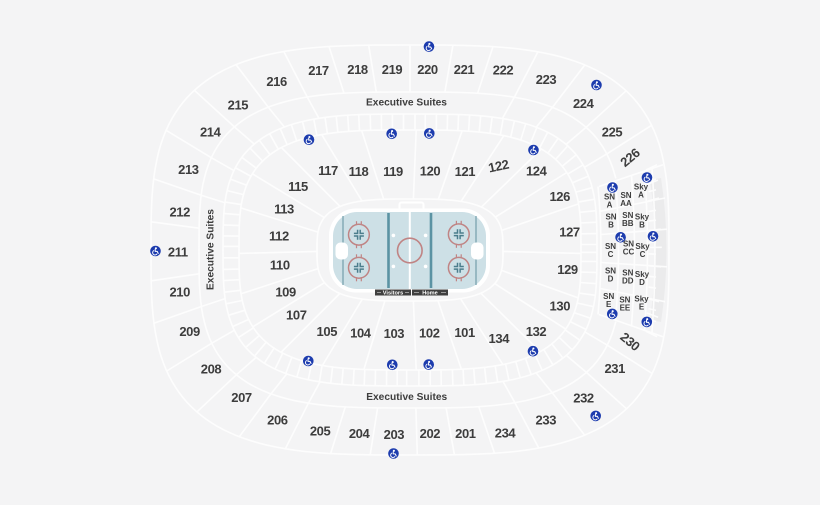 The width and height of the screenshot is (820, 505). What do you see at coordinates (430, 171) in the screenshot?
I see `svg-text: 120` at bounding box center [430, 171].